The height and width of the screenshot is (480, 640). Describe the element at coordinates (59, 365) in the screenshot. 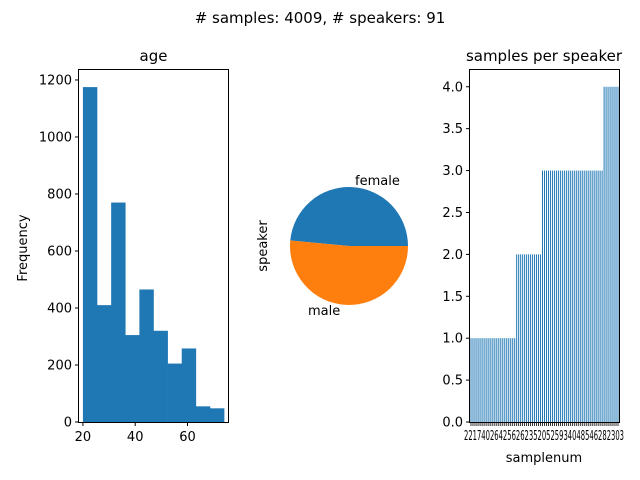

I see `hist-ytick-label: 200` at that location.